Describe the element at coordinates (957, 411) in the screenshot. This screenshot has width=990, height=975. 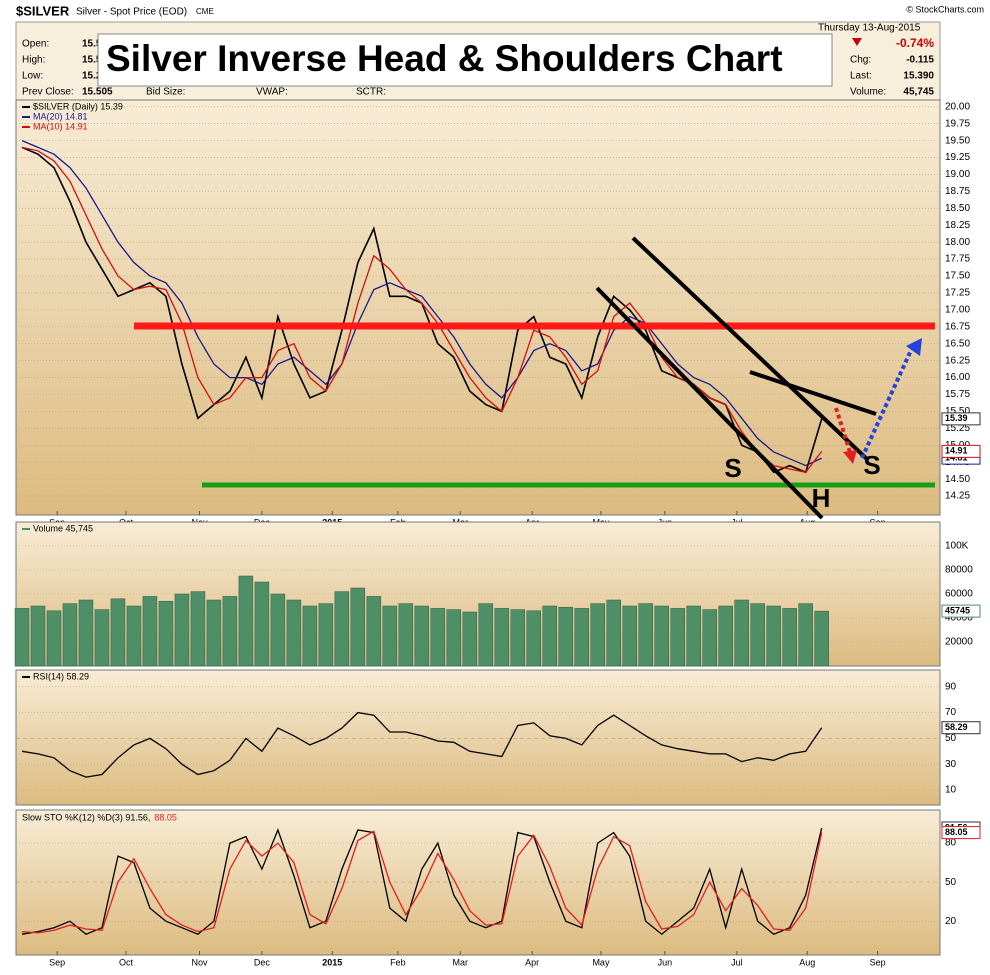
I see `y-tick-label: 15.50` at that location.